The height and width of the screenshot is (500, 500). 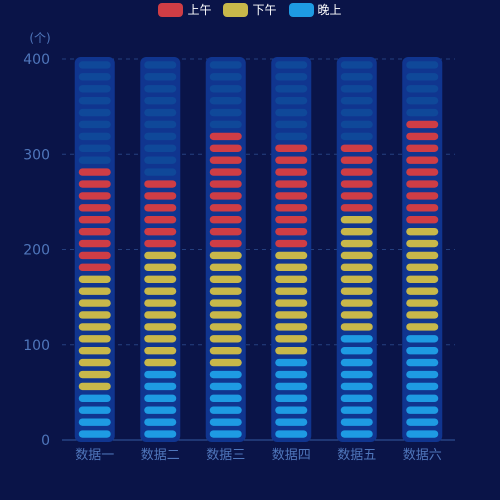 What do you see at coordinates (171, 10) in the screenshot?
I see `legend-swatch-morning` at bounding box center [171, 10].